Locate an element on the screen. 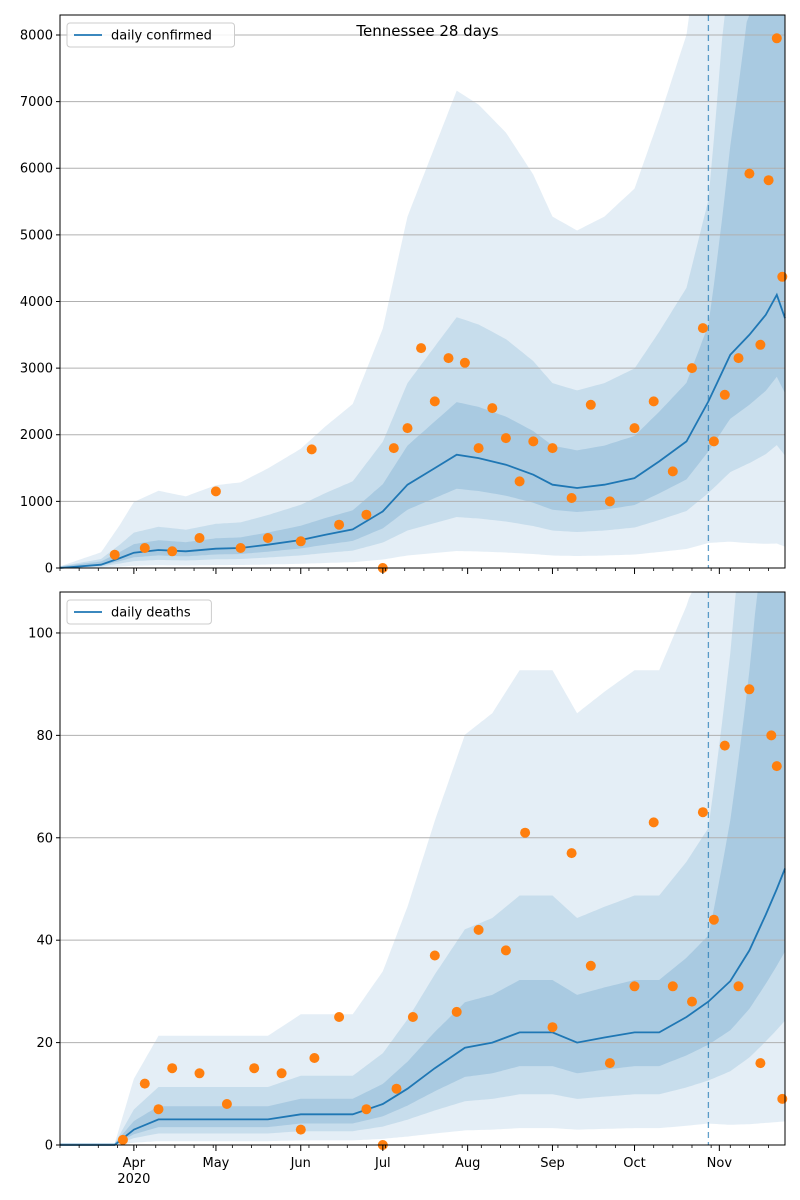 This screenshot has width=800, height=1200. x-tick-label: Jul is located at coordinates (382, 1163).